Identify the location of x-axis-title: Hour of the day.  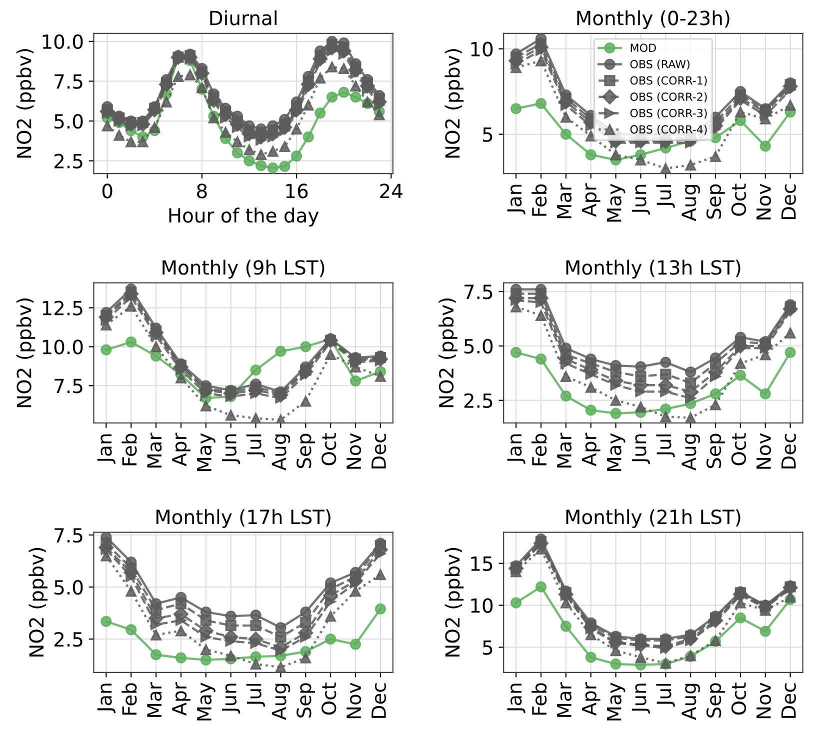
(244, 217).